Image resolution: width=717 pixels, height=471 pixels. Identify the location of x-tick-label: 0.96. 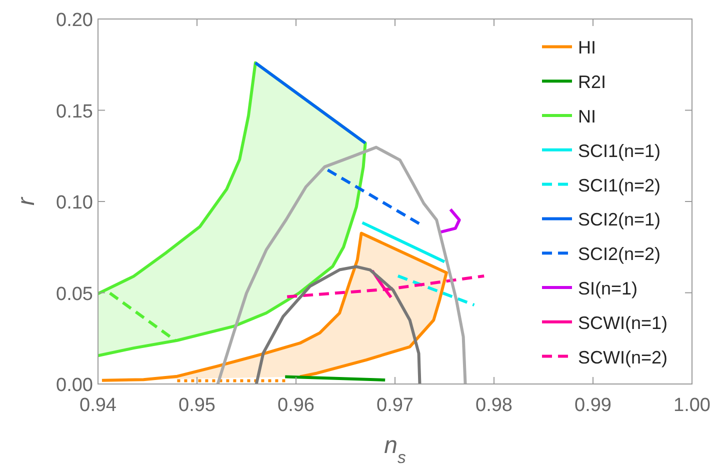
(296, 405).